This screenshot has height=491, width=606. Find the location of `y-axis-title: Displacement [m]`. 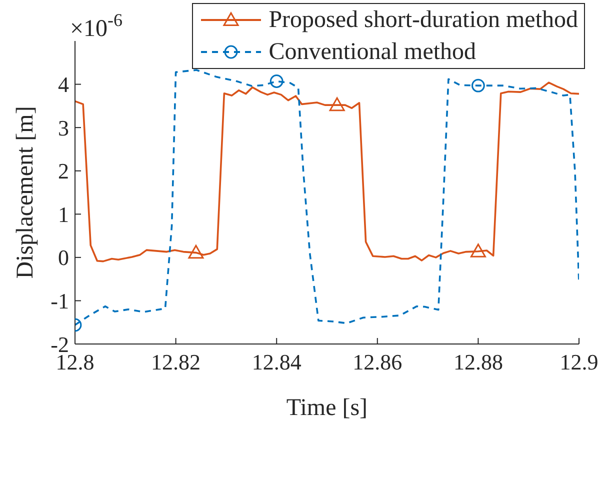

y-axis-title: Displacement [m] is located at coordinates (25, 192).